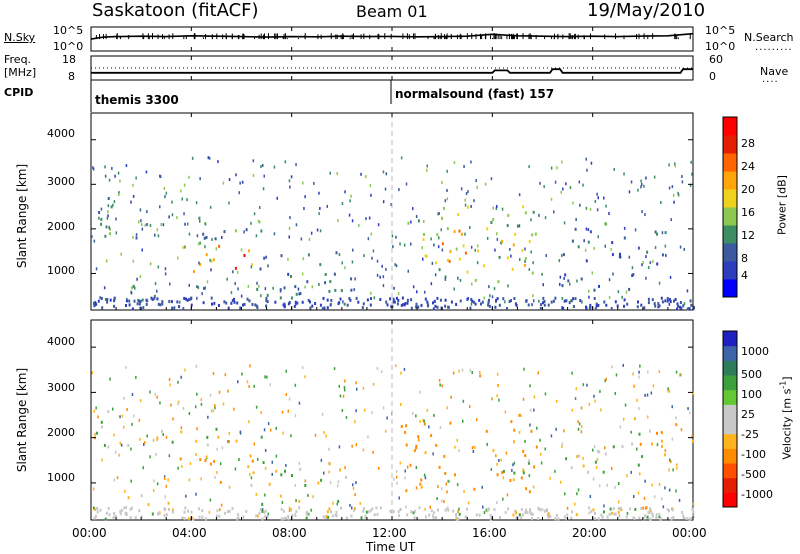 The width and height of the screenshot is (800, 554). I want to click on power-cbar-swatch, so click(730, 252).